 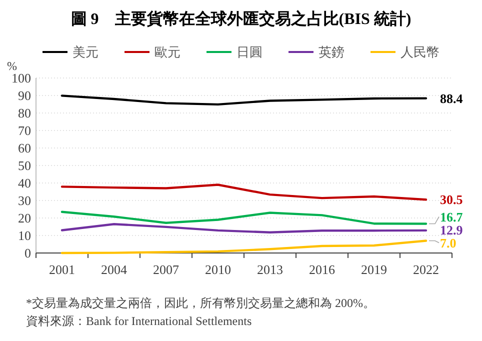 I want to click on data-label: 12.9, so click(x=452, y=230).